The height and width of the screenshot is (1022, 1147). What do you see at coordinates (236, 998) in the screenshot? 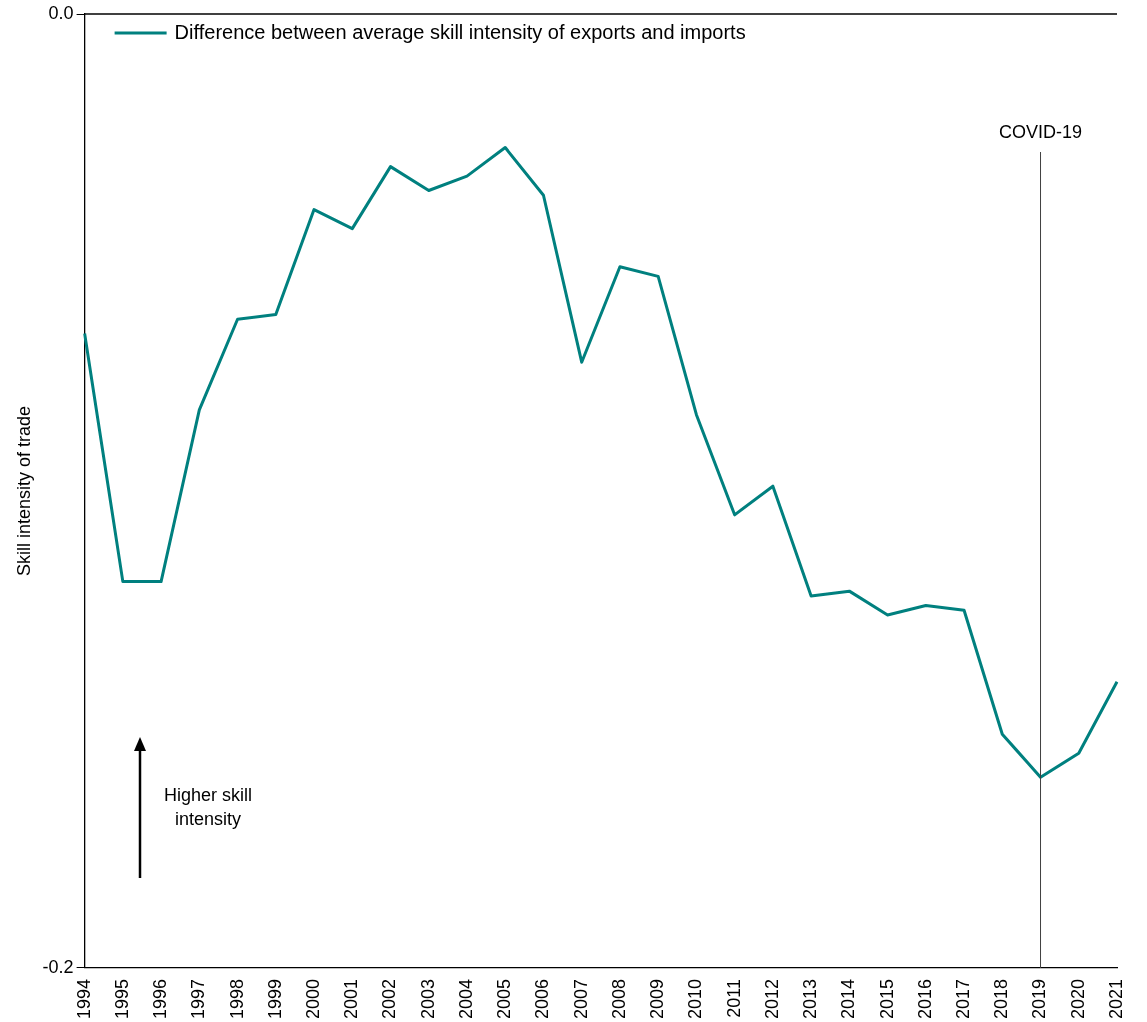
I see `x-tick-label: 1998` at bounding box center [236, 998].